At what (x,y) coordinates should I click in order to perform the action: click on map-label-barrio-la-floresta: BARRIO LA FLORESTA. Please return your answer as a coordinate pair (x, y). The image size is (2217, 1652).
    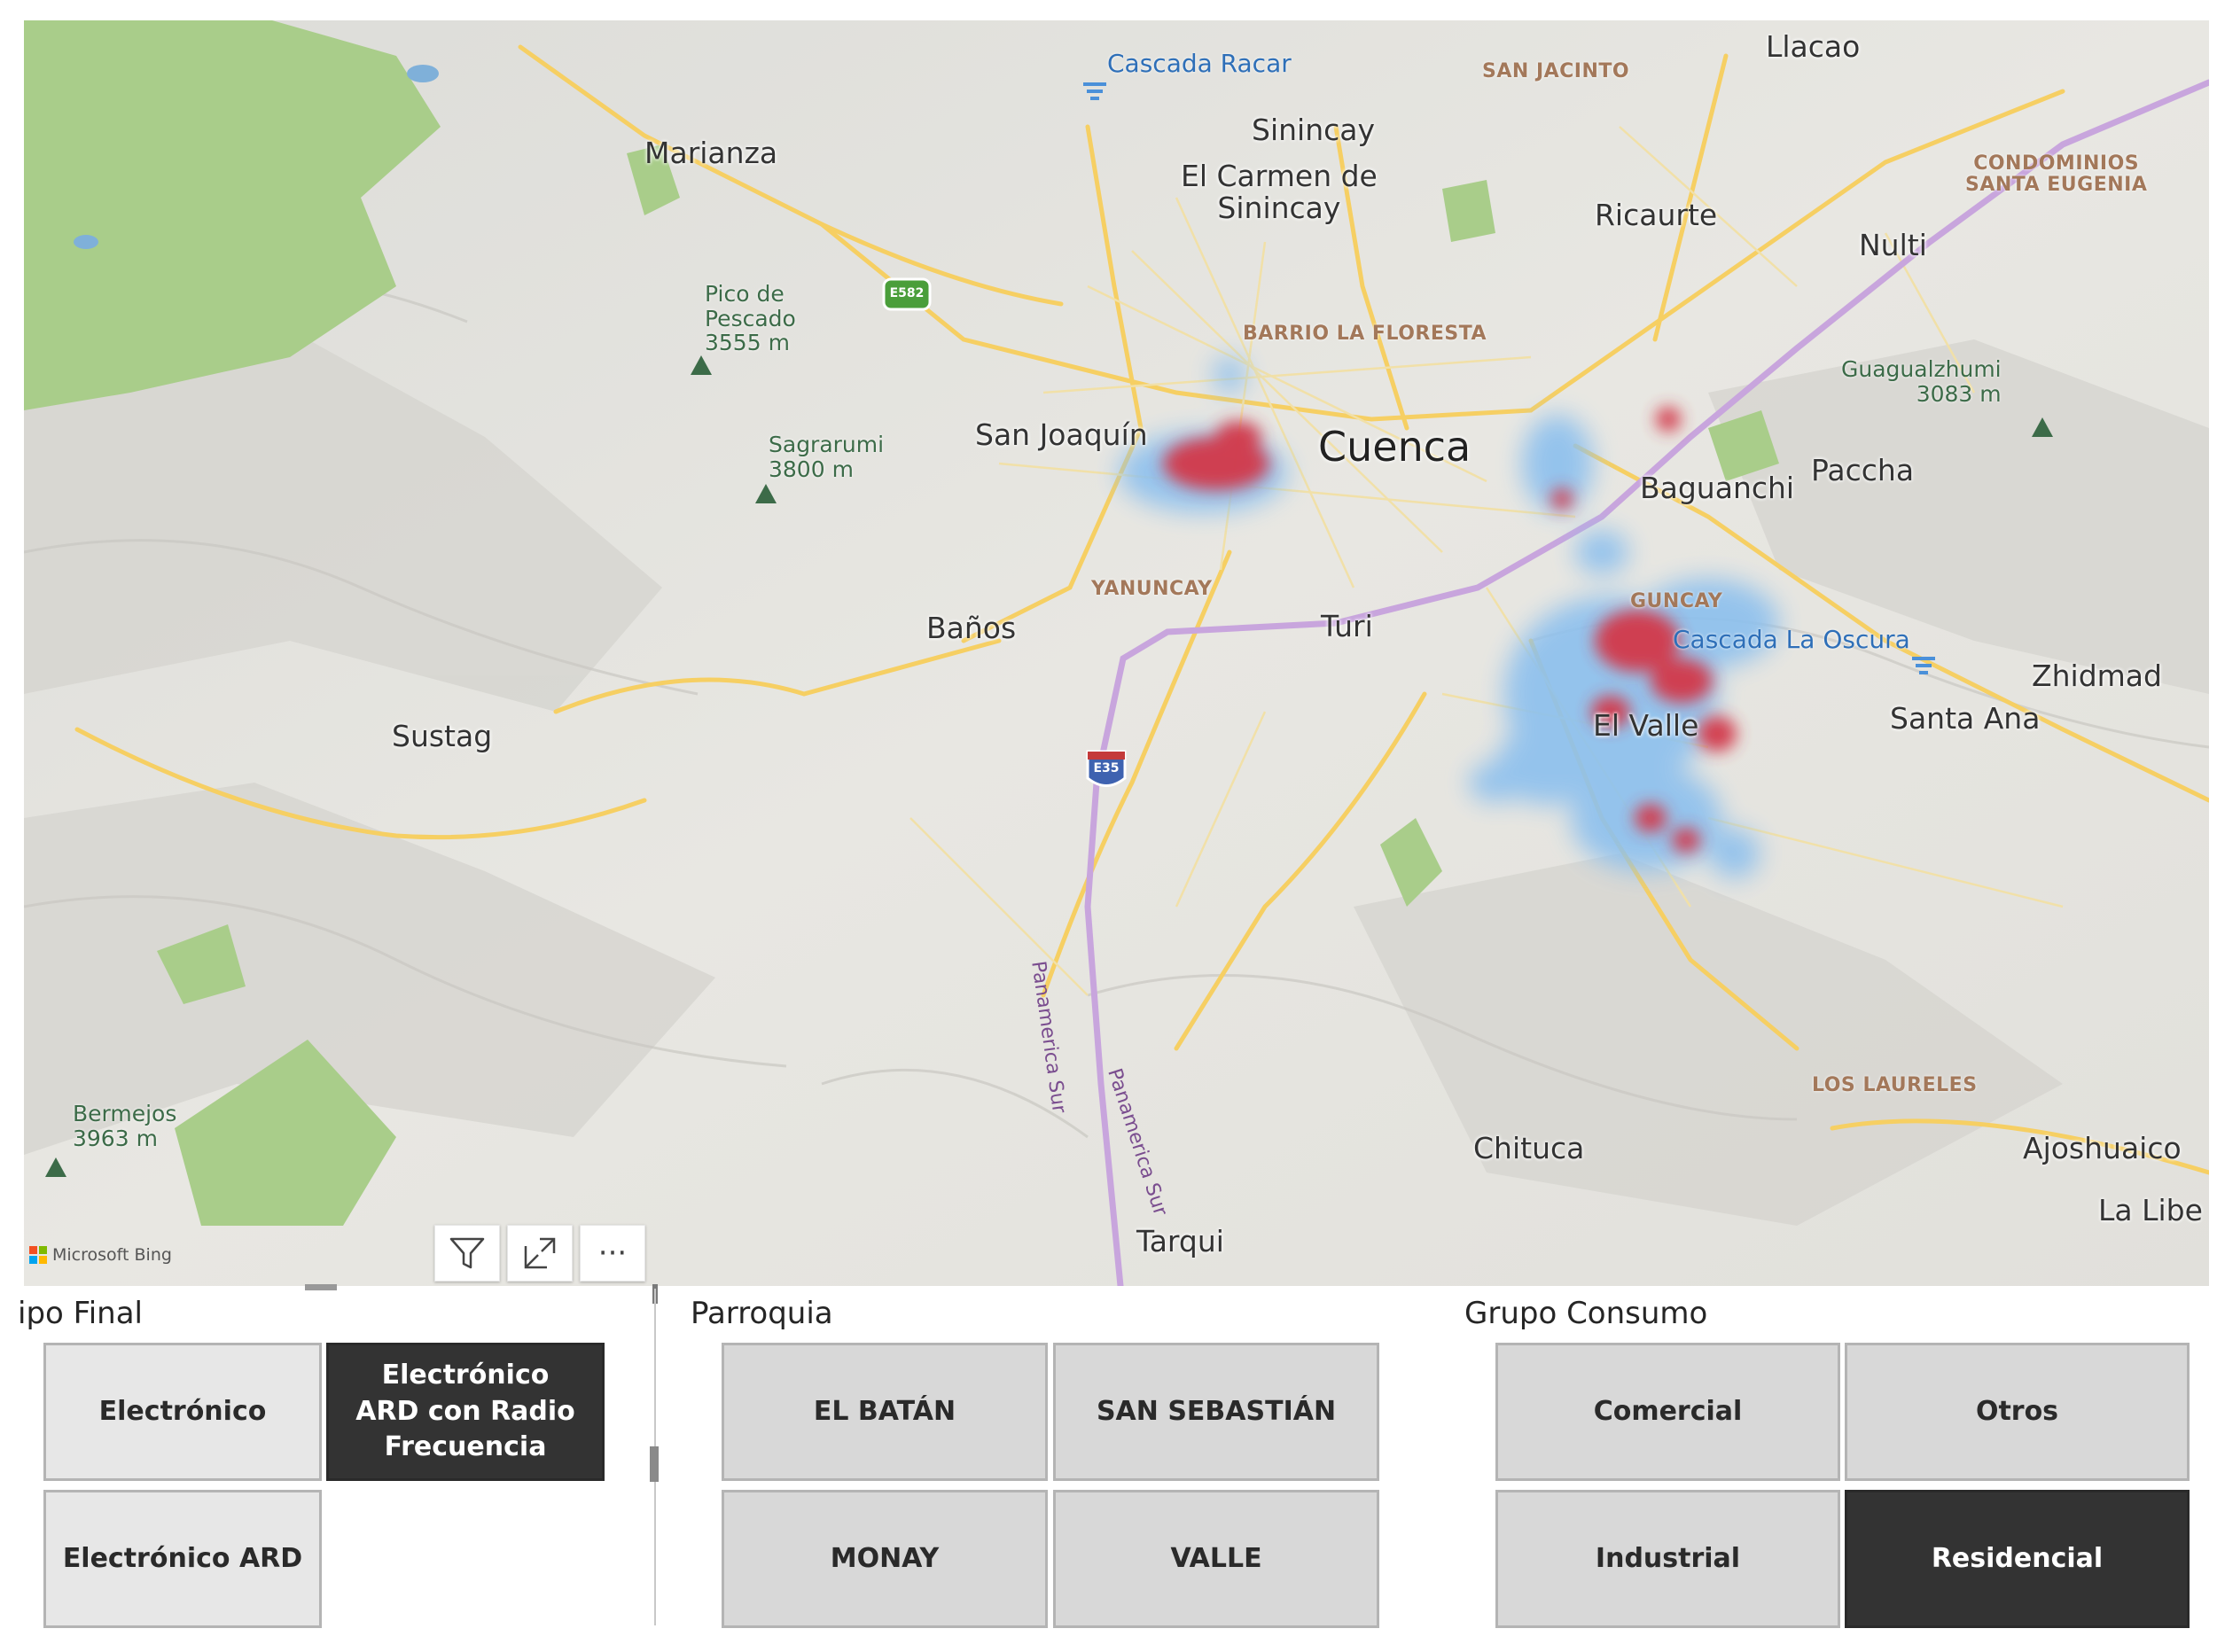
    Looking at the image, I should click on (1365, 334).